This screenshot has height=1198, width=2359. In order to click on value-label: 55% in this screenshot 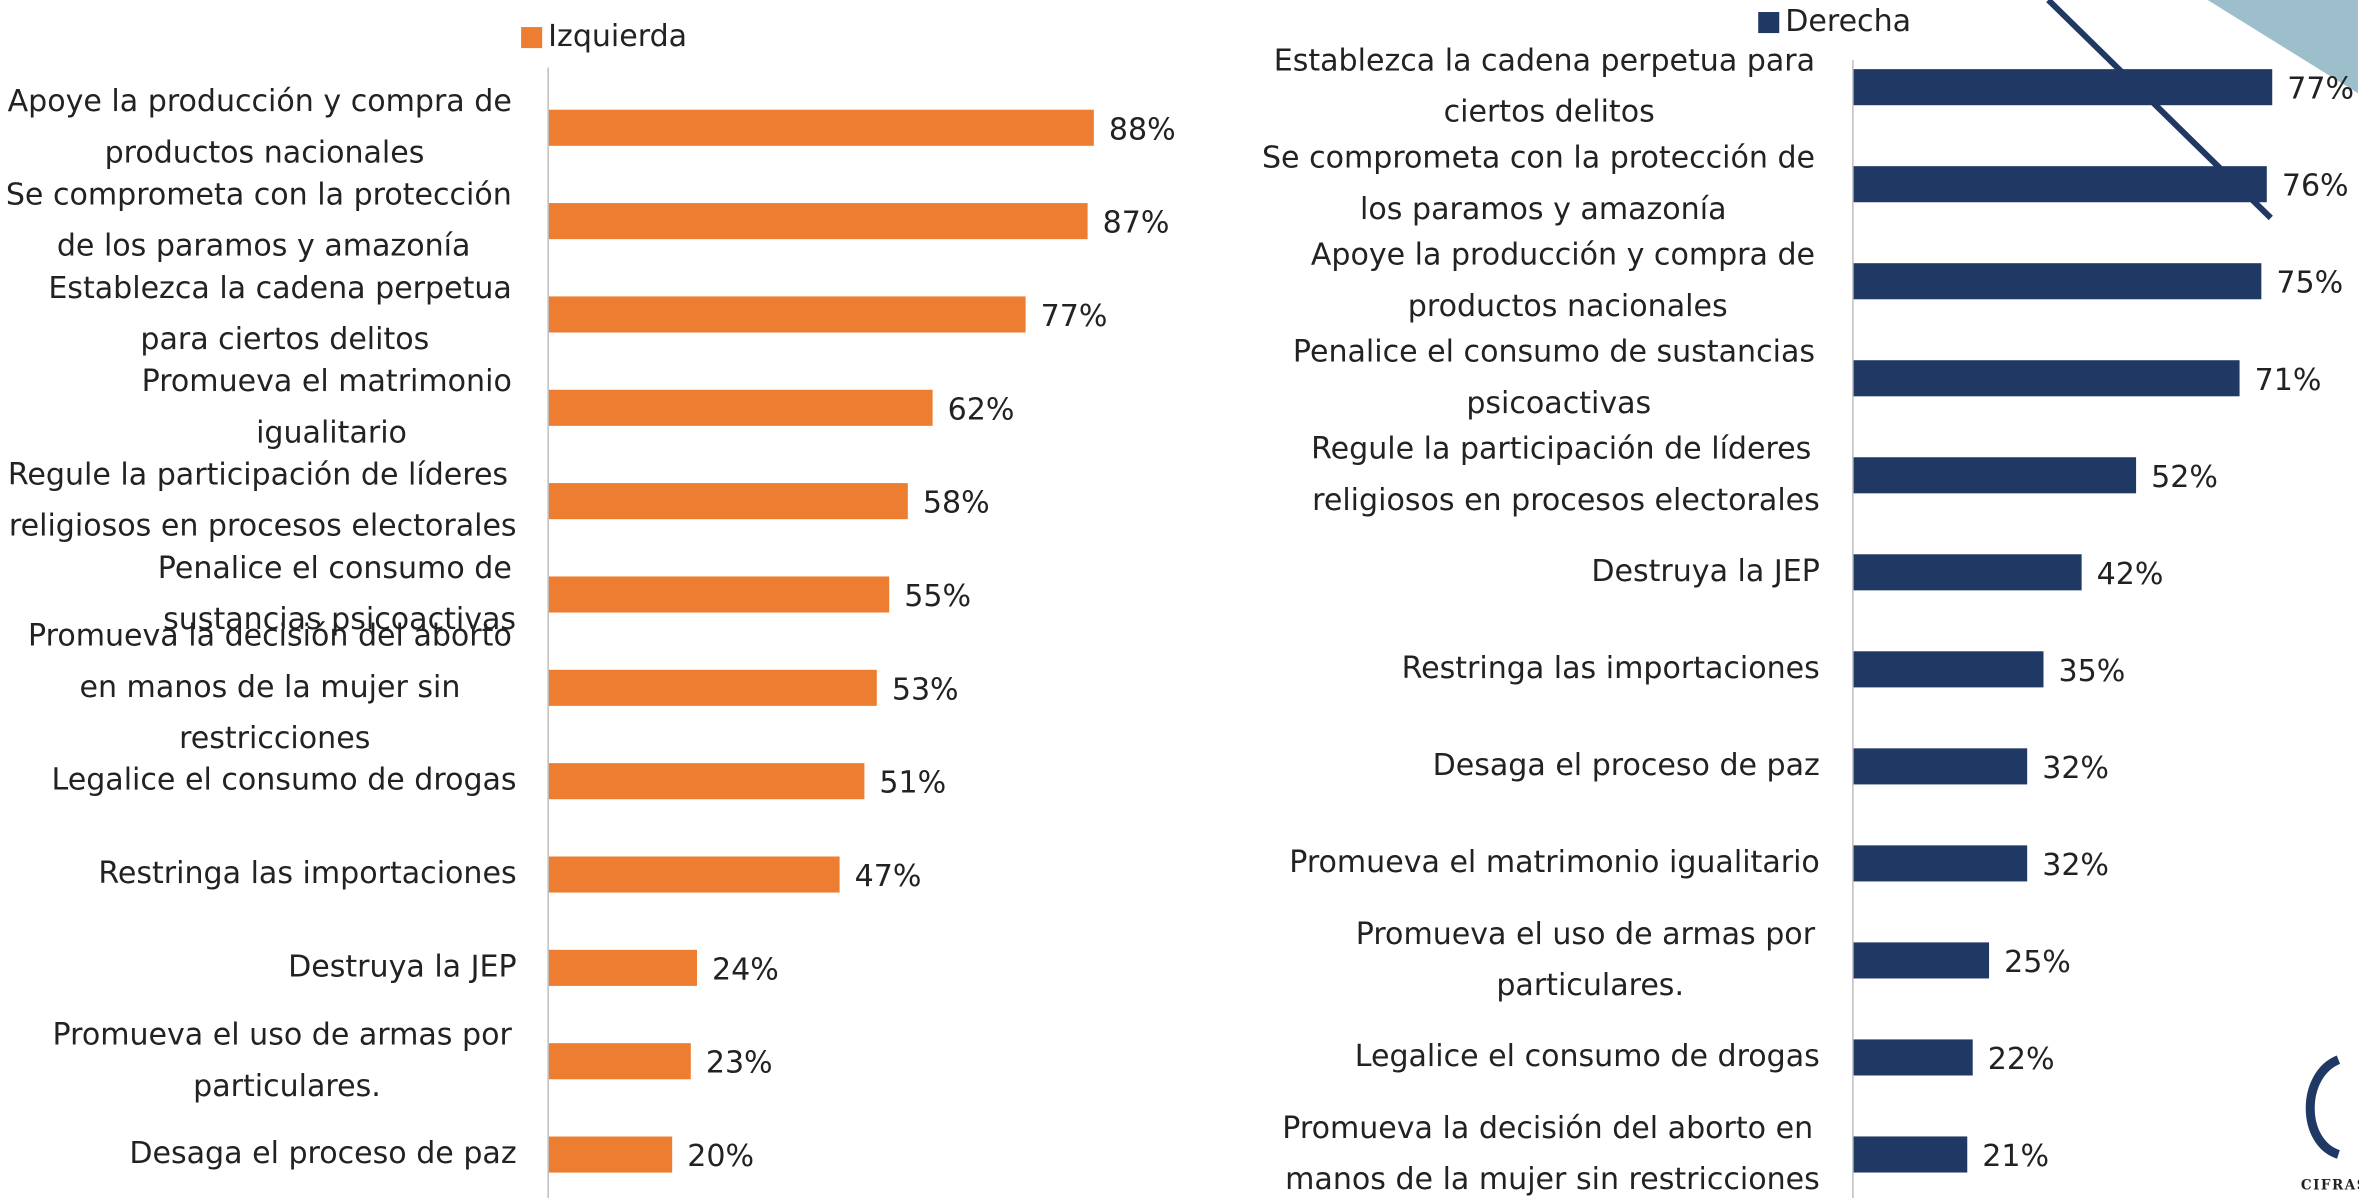, I will do `click(937, 596)`.